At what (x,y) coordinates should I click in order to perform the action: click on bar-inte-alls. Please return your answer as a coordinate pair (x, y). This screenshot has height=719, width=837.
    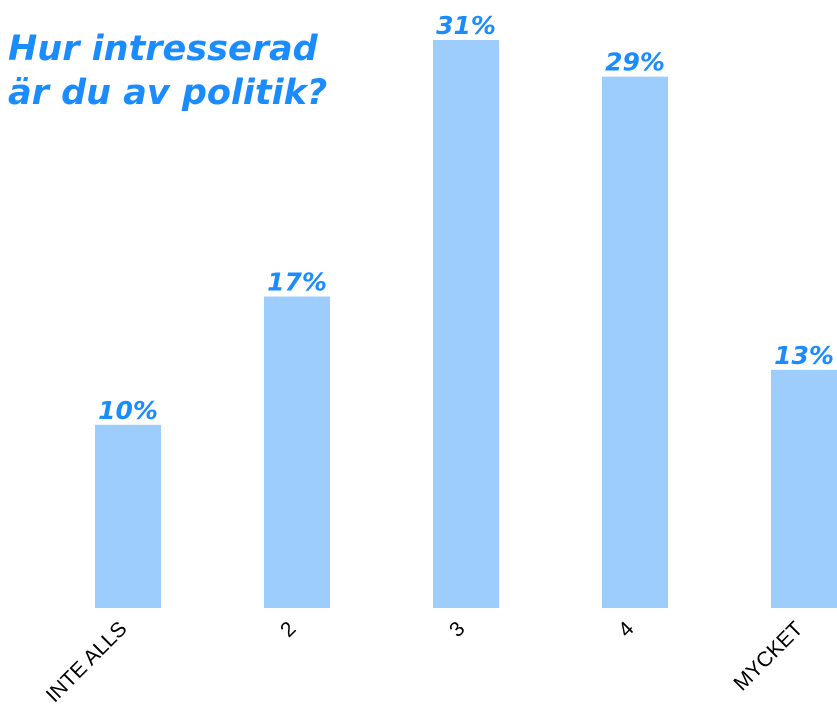
    Looking at the image, I should click on (128, 516).